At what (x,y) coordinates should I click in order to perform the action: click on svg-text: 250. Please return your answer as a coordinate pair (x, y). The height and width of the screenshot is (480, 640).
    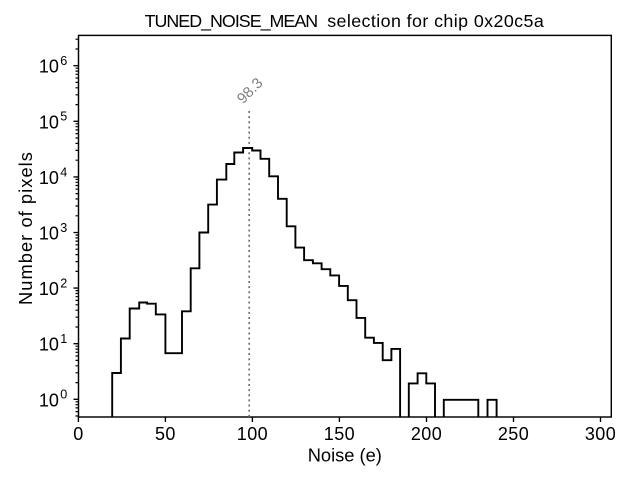
    Looking at the image, I should click on (513, 434).